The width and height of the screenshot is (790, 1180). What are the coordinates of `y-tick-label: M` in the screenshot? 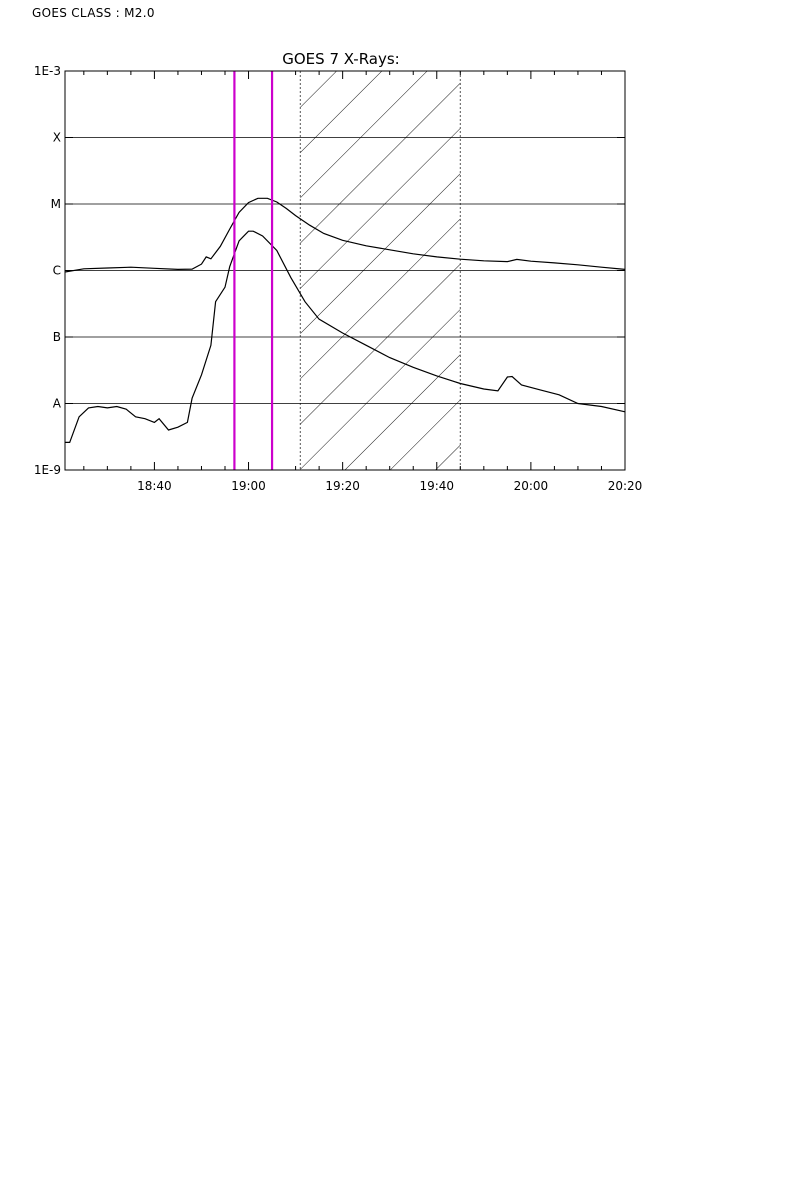 It's located at (56, 204).